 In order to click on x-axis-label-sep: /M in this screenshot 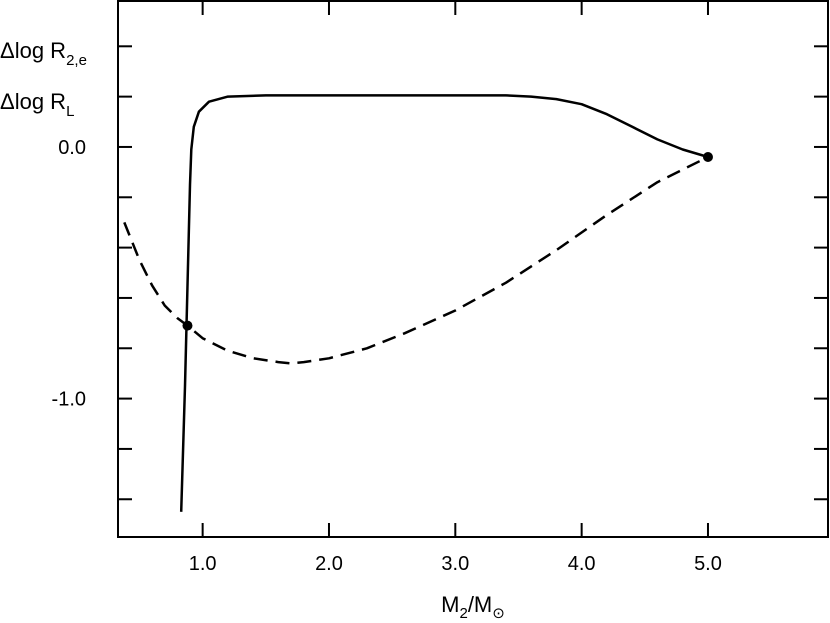, I will do `click(480, 604)`.